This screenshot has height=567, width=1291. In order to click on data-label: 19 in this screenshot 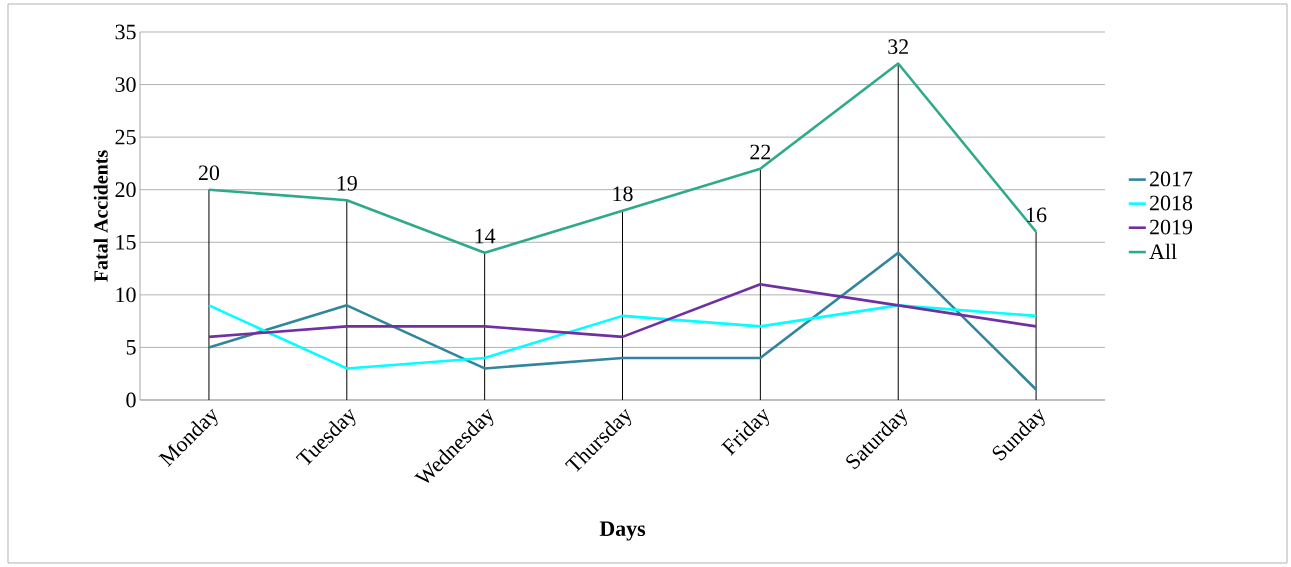, I will do `click(347, 183)`.